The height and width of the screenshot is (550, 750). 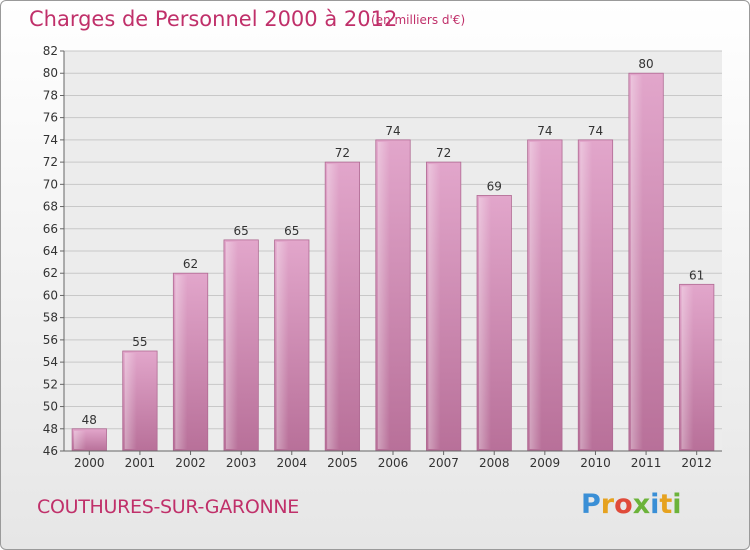 I want to click on y-tick-label: 82, so click(x=50, y=51).